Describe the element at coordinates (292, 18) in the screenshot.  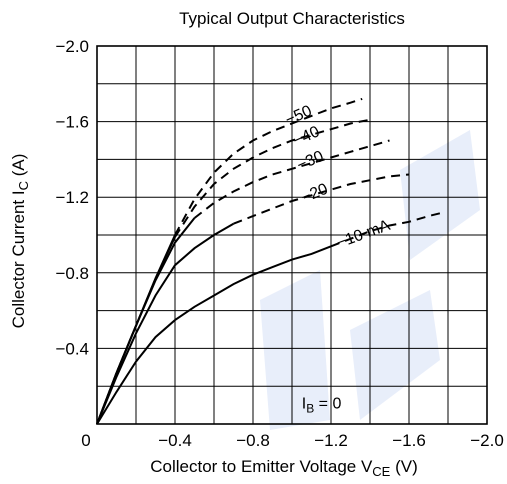
I see `chart-title: Typical Output Characteristics` at that location.